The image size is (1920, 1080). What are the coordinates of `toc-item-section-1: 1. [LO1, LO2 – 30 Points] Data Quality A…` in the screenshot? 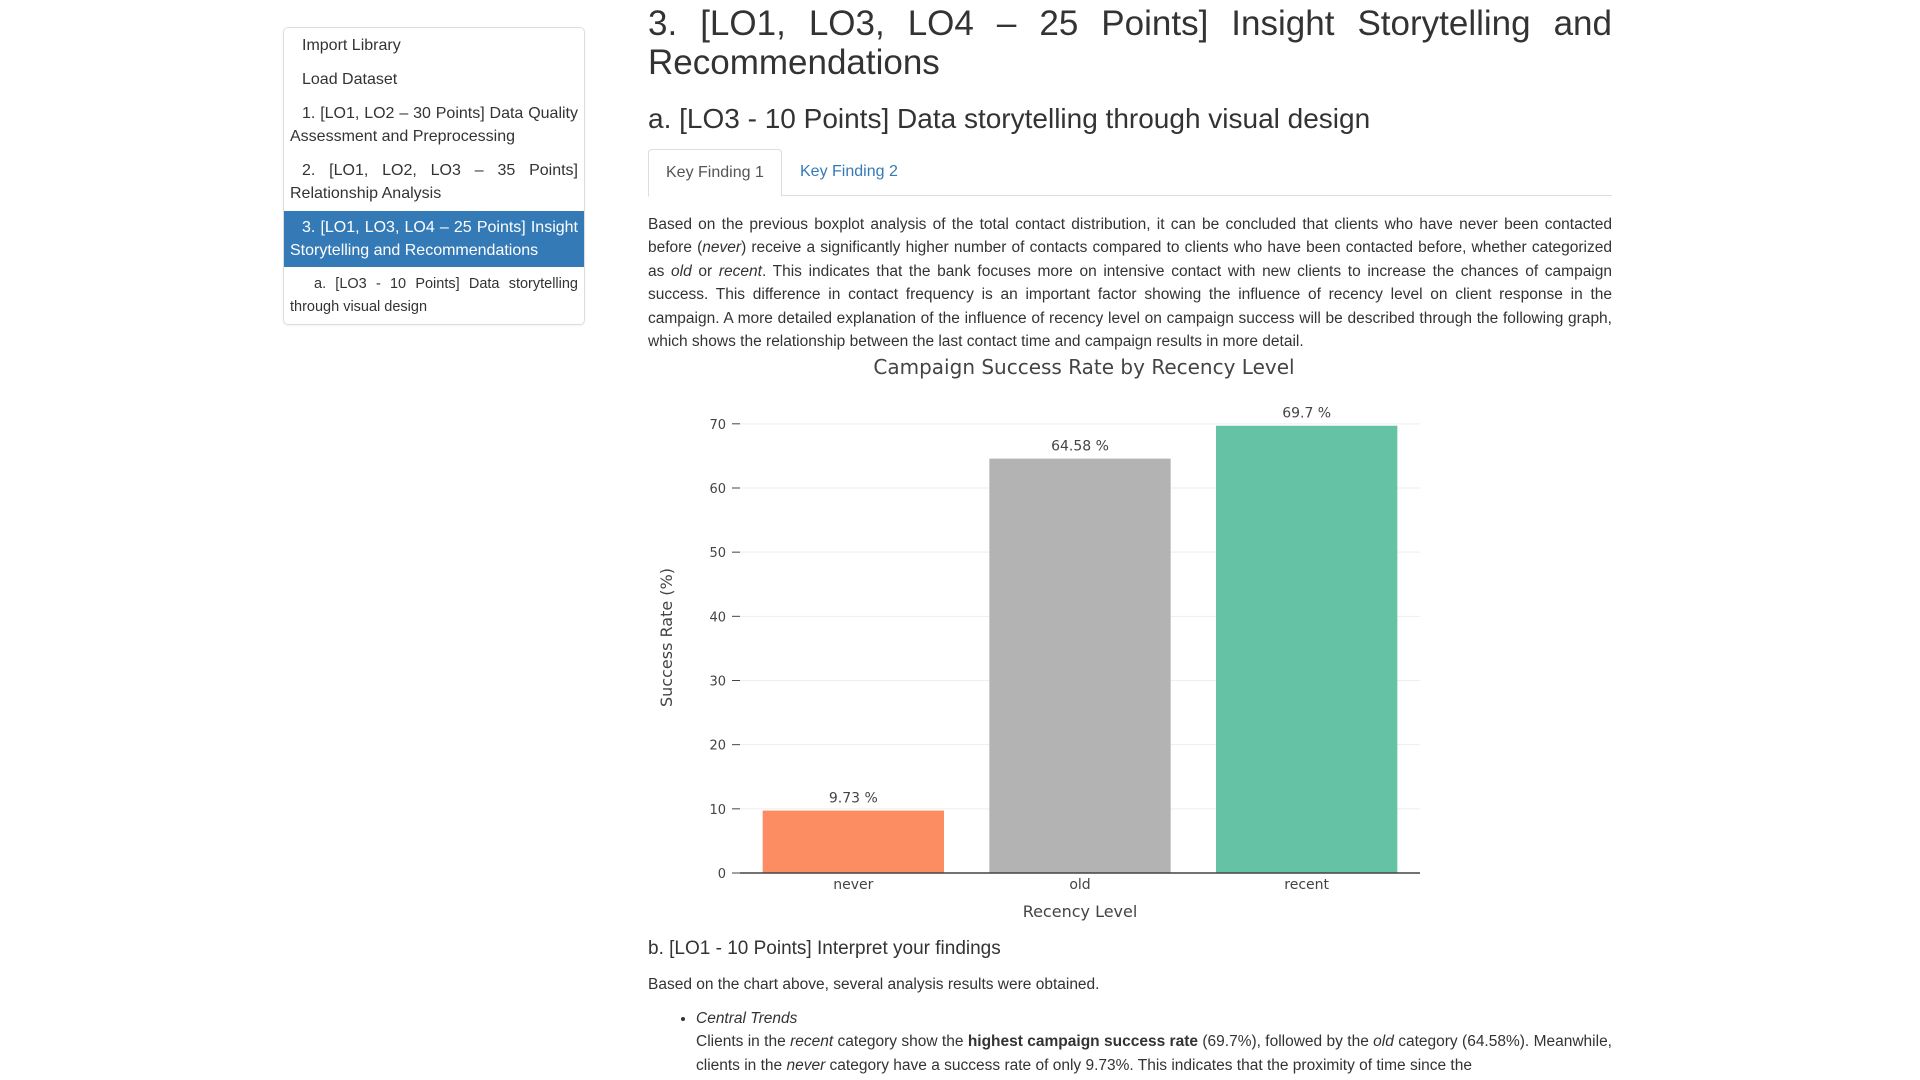 It's located at (434, 124).